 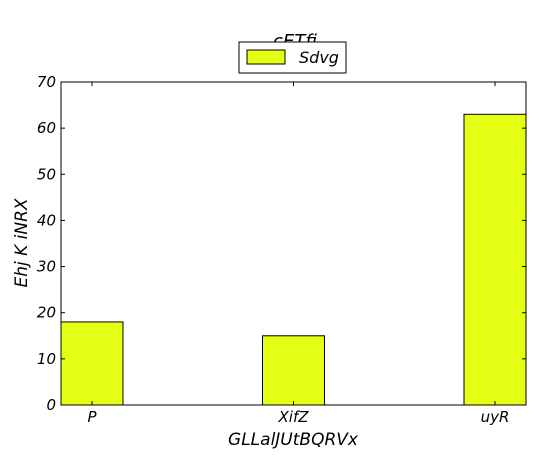 What do you see at coordinates (46, 82) in the screenshot?
I see `y-tick-label: 70` at bounding box center [46, 82].